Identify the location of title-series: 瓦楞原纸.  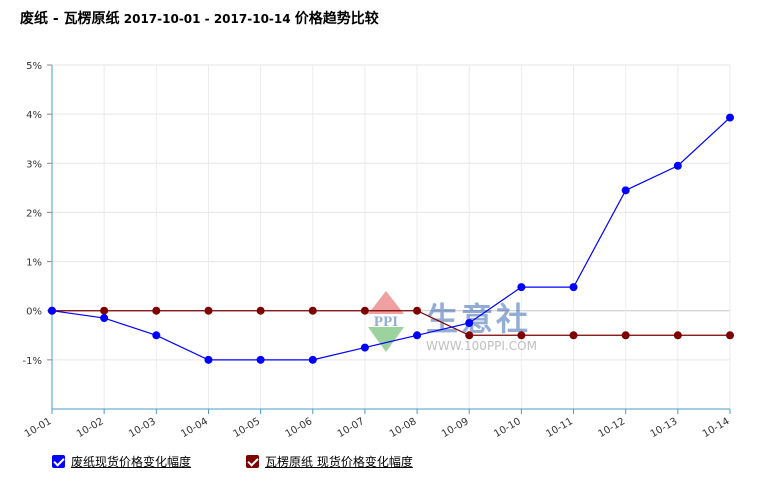
(91, 19).